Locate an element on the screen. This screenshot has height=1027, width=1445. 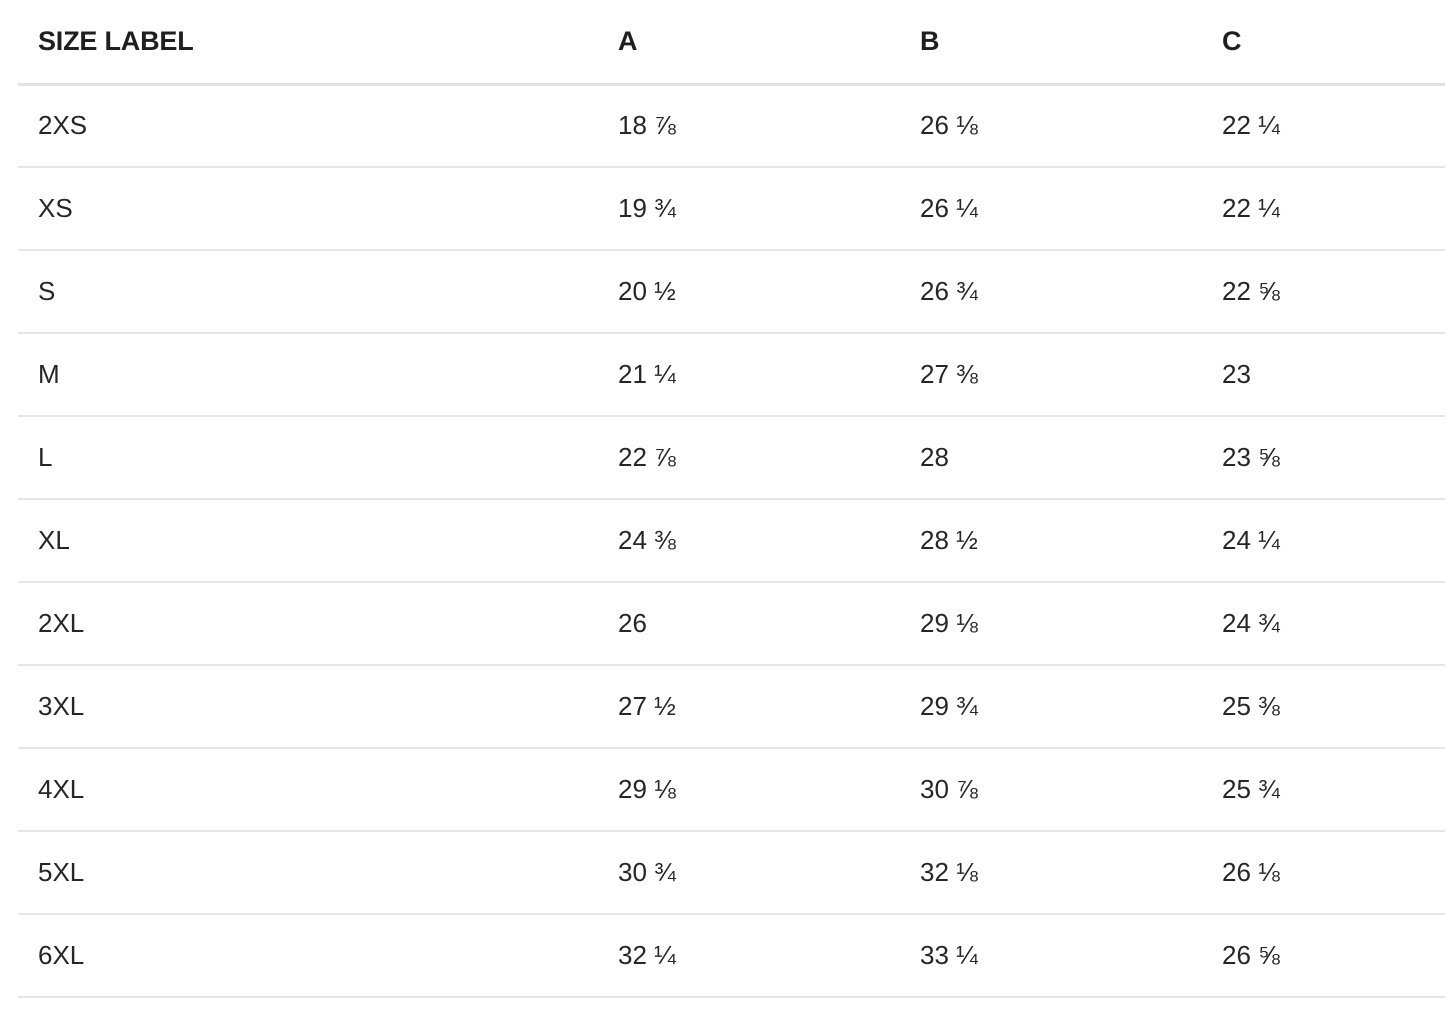
table-row: S 20 ½ 26 ¾ 22 ⅝ is located at coordinates (731, 292).